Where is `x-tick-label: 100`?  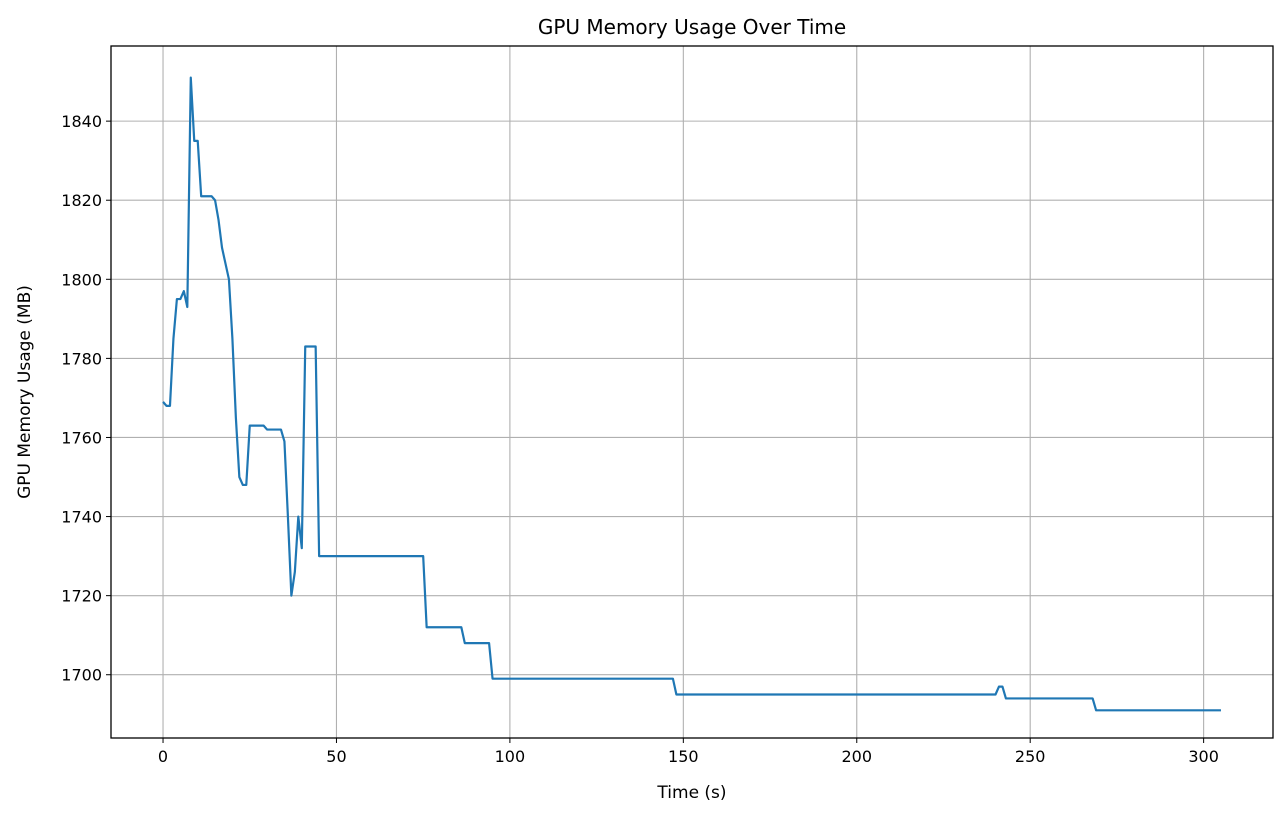 x-tick-label: 100 is located at coordinates (510, 756).